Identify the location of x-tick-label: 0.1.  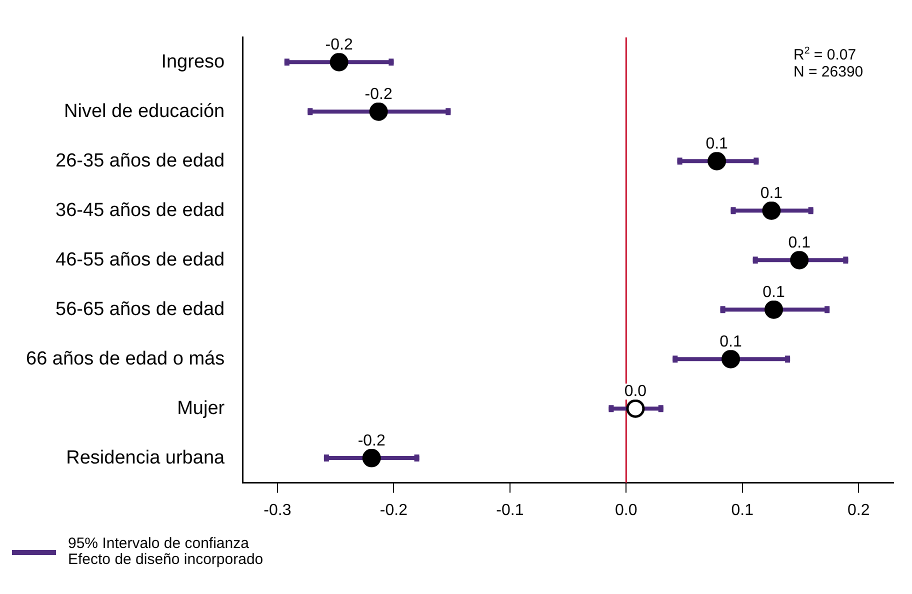
(742, 510).